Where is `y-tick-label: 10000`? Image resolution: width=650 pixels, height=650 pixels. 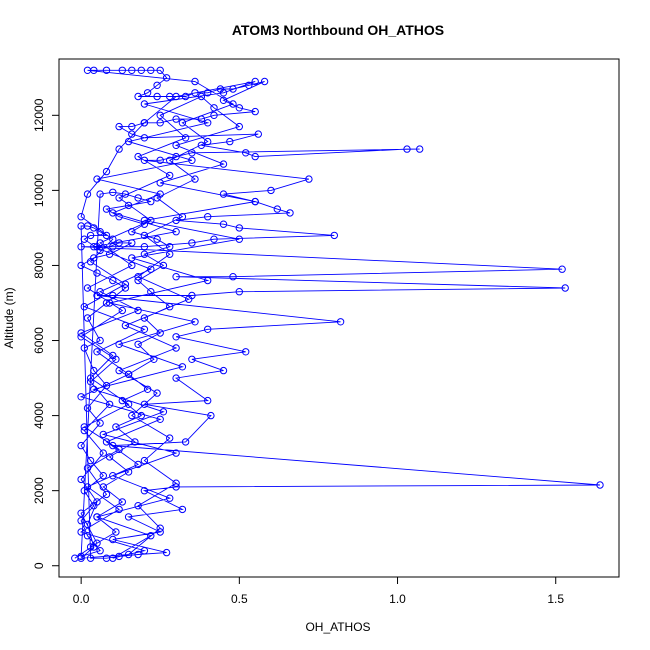 y-tick-label: 10000 is located at coordinates (39, 190).